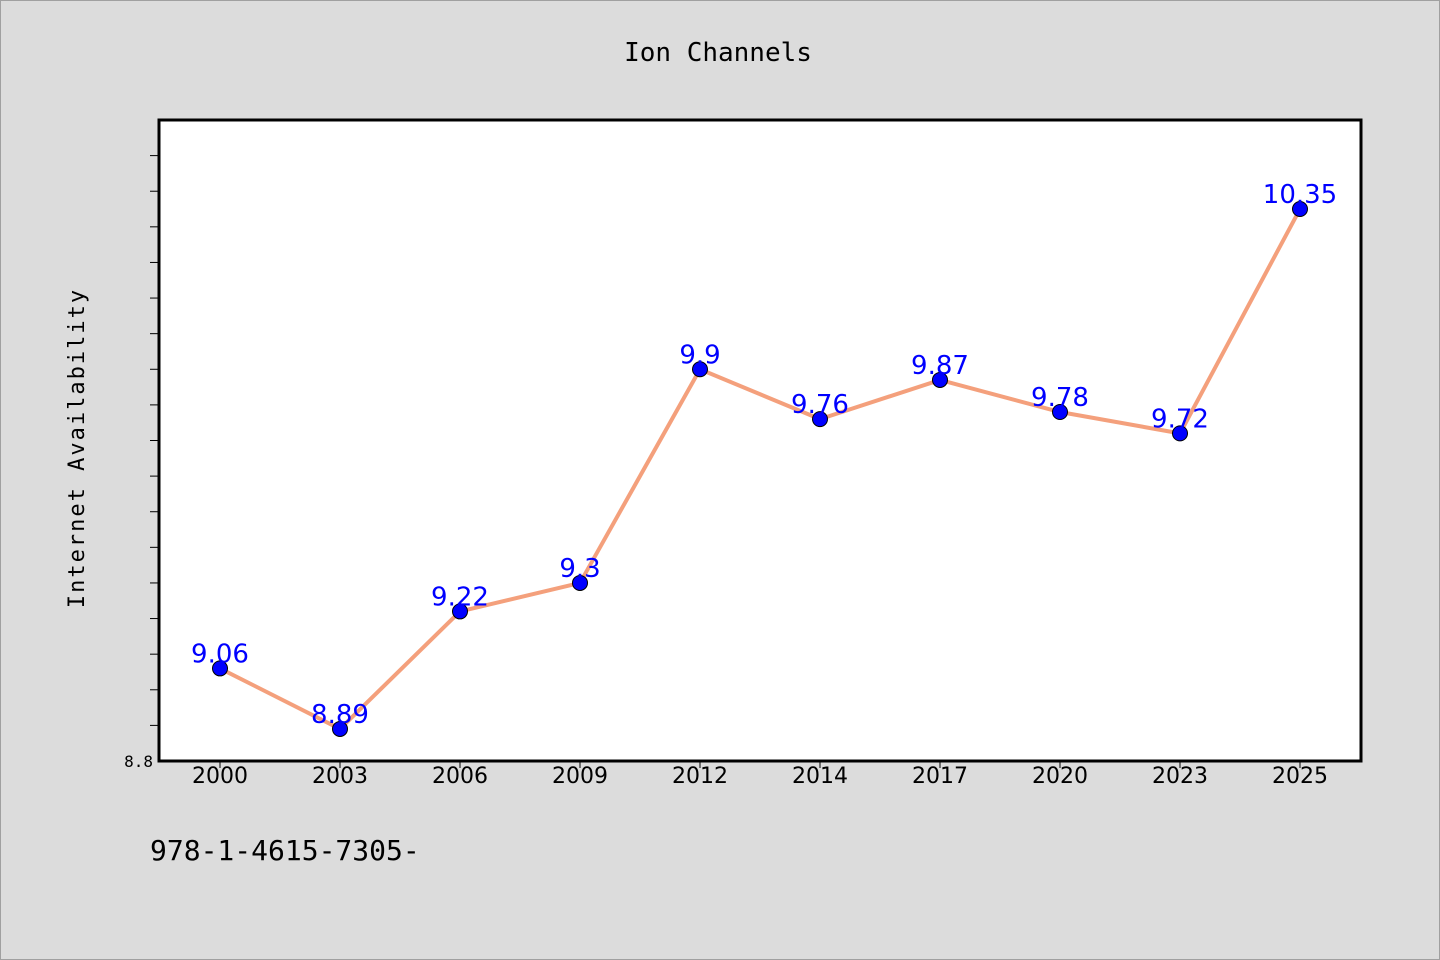 The width and height of the screenshot is (1440, 960). Describe the element at coordinates (220, 776) in the screenshot. I see `x-tick-label: 2000` at that location.